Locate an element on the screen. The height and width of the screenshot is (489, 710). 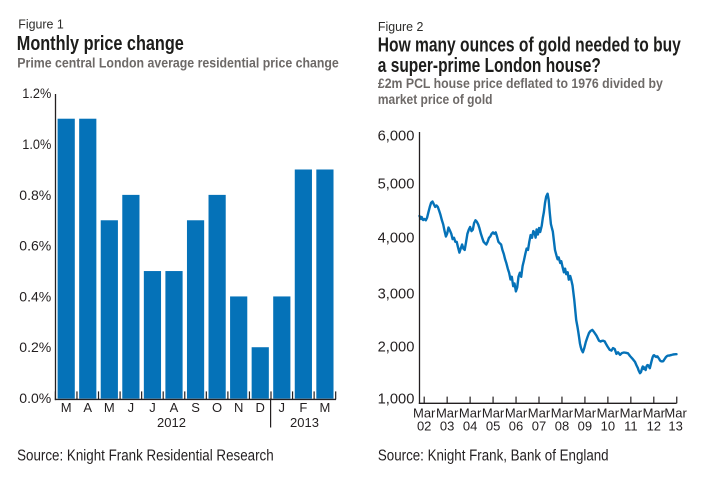
svg-text: D is located at coordinates (260, 407).